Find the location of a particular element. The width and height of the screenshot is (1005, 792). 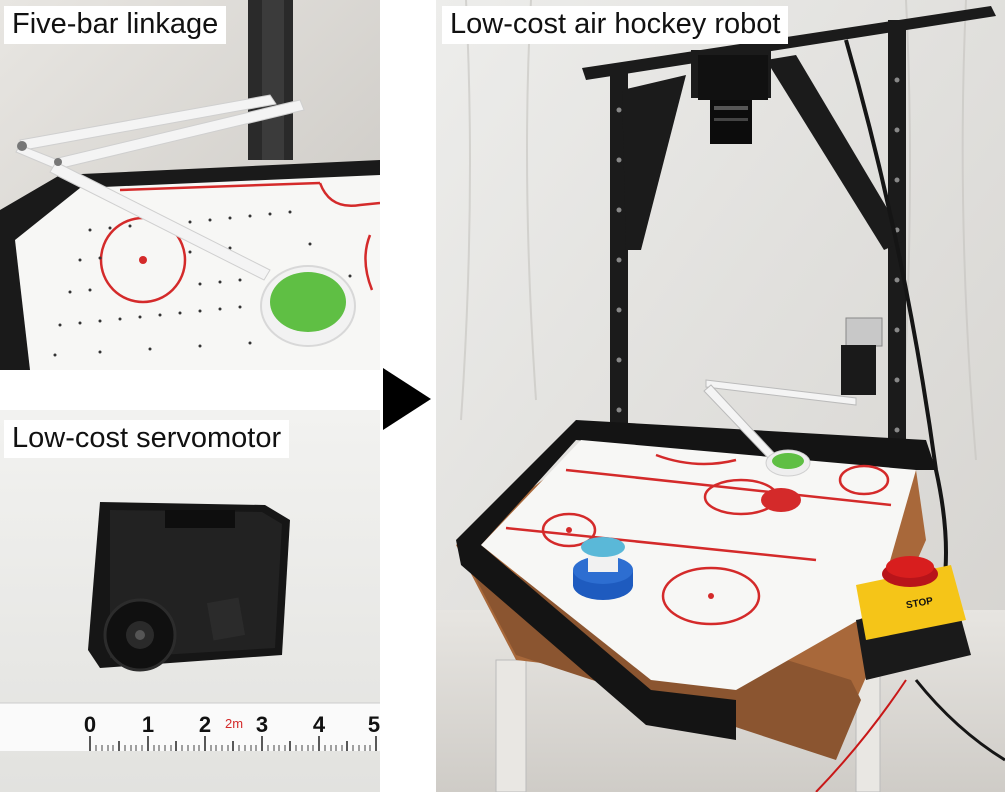

player-mallet is located at coordinates (603, 568).